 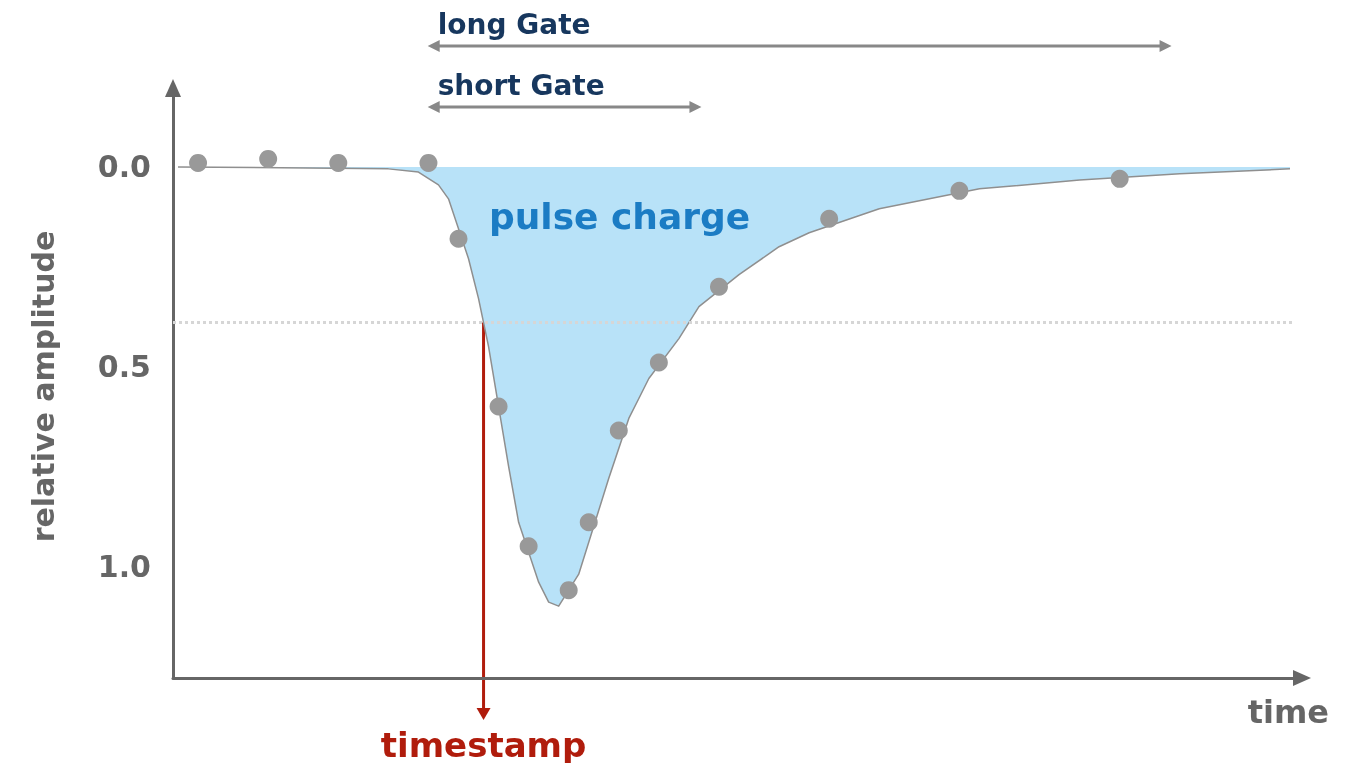 What do you see at coordinates (521, 85) in the screenshot?
I see `annotation: short Gate` at bounding box center [521, 85].